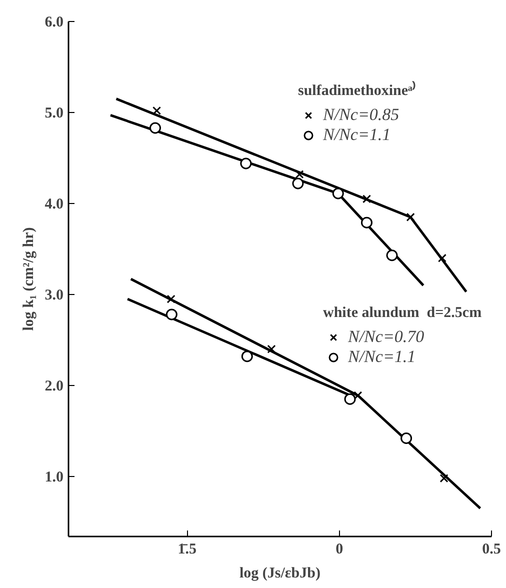 The image size is (506, 588). I want to click on y-tick-label: 6.0, so click(54, 22).